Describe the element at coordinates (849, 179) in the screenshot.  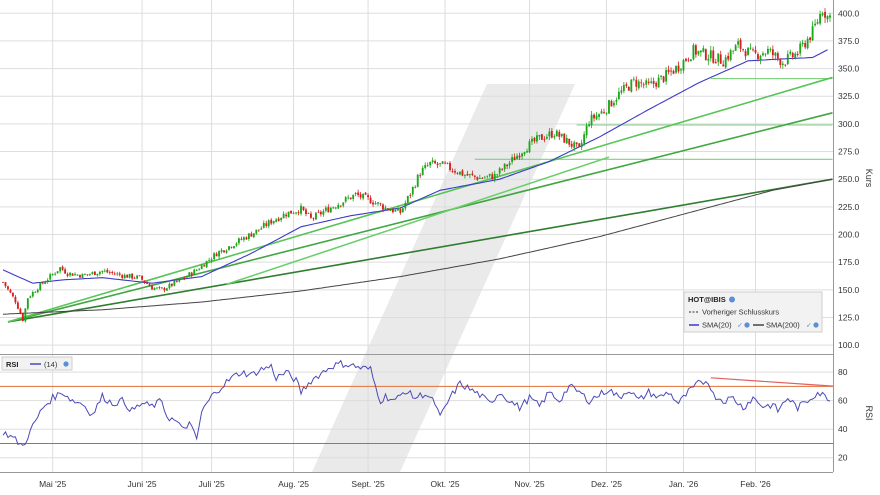
I see `price-tick-label: 250.0` at that location.